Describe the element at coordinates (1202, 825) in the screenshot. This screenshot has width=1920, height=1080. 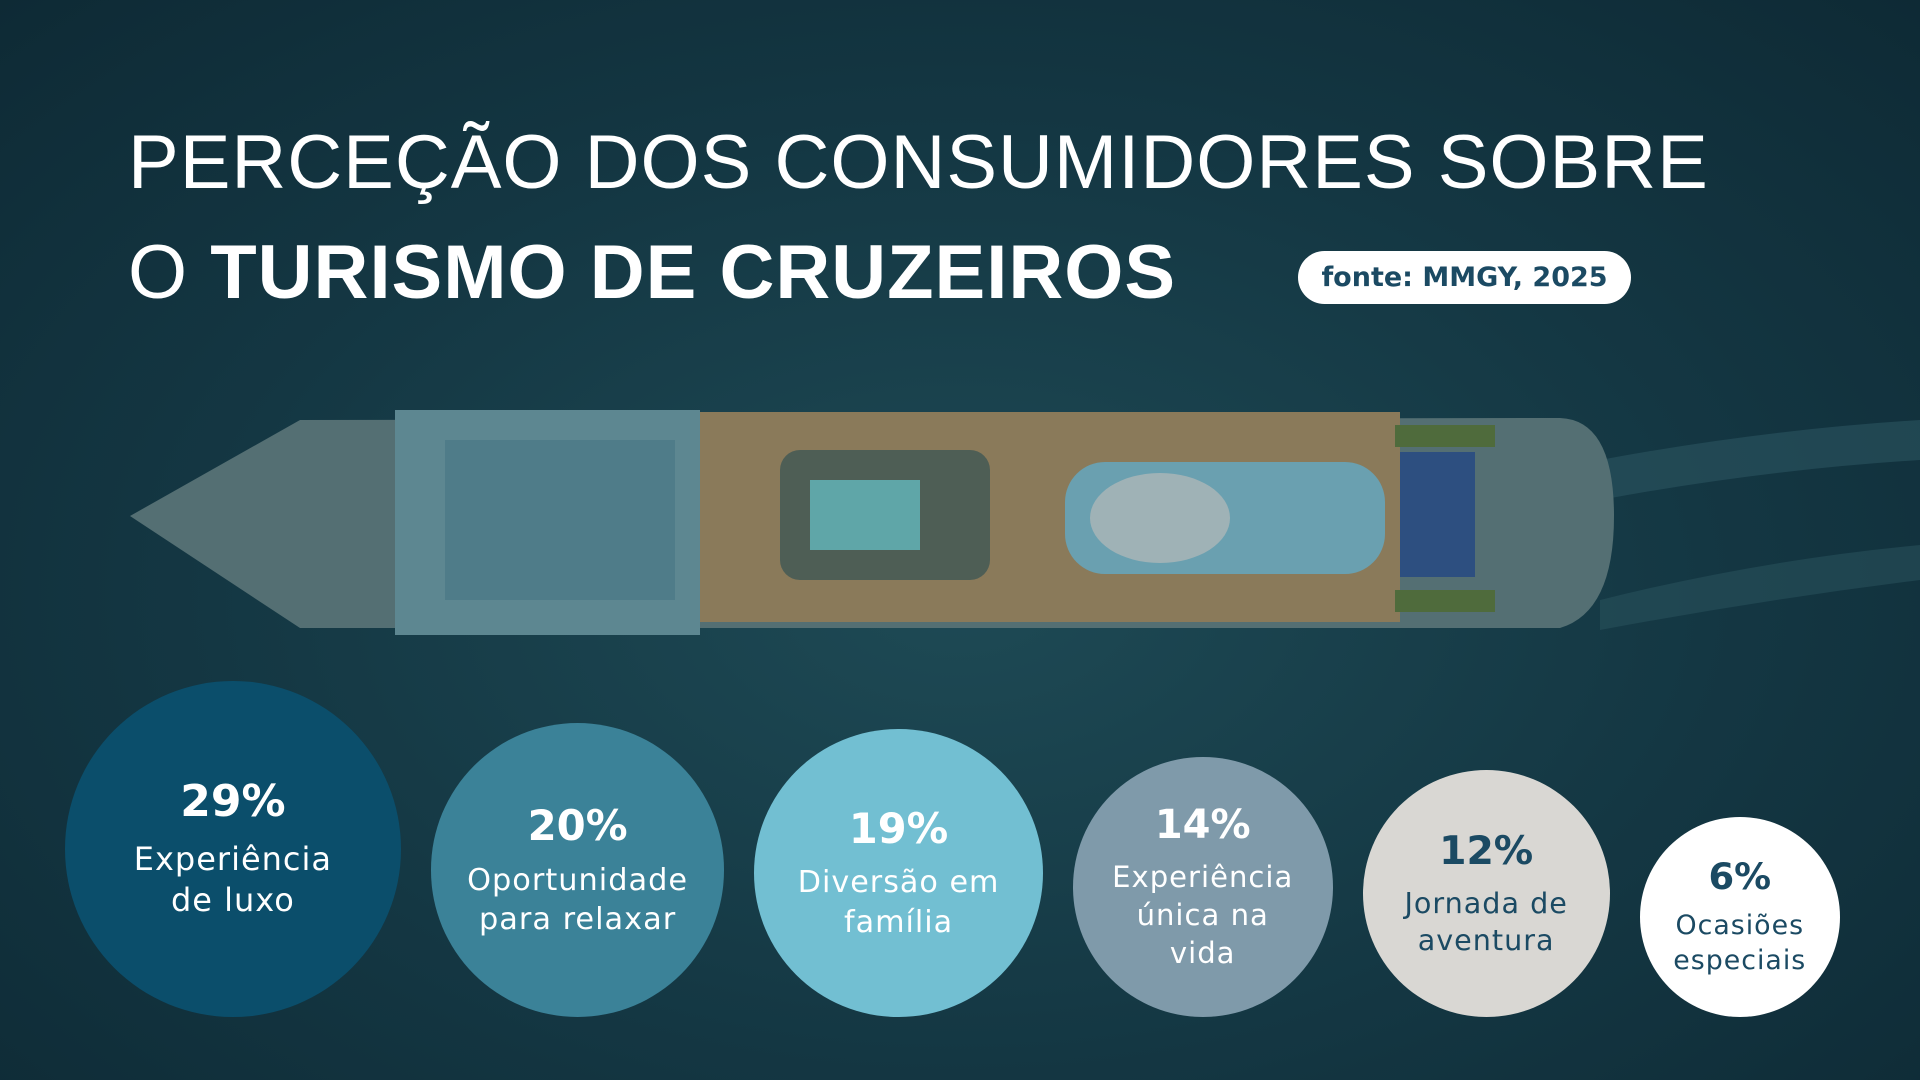
I see `value-label: 14%` at that location.